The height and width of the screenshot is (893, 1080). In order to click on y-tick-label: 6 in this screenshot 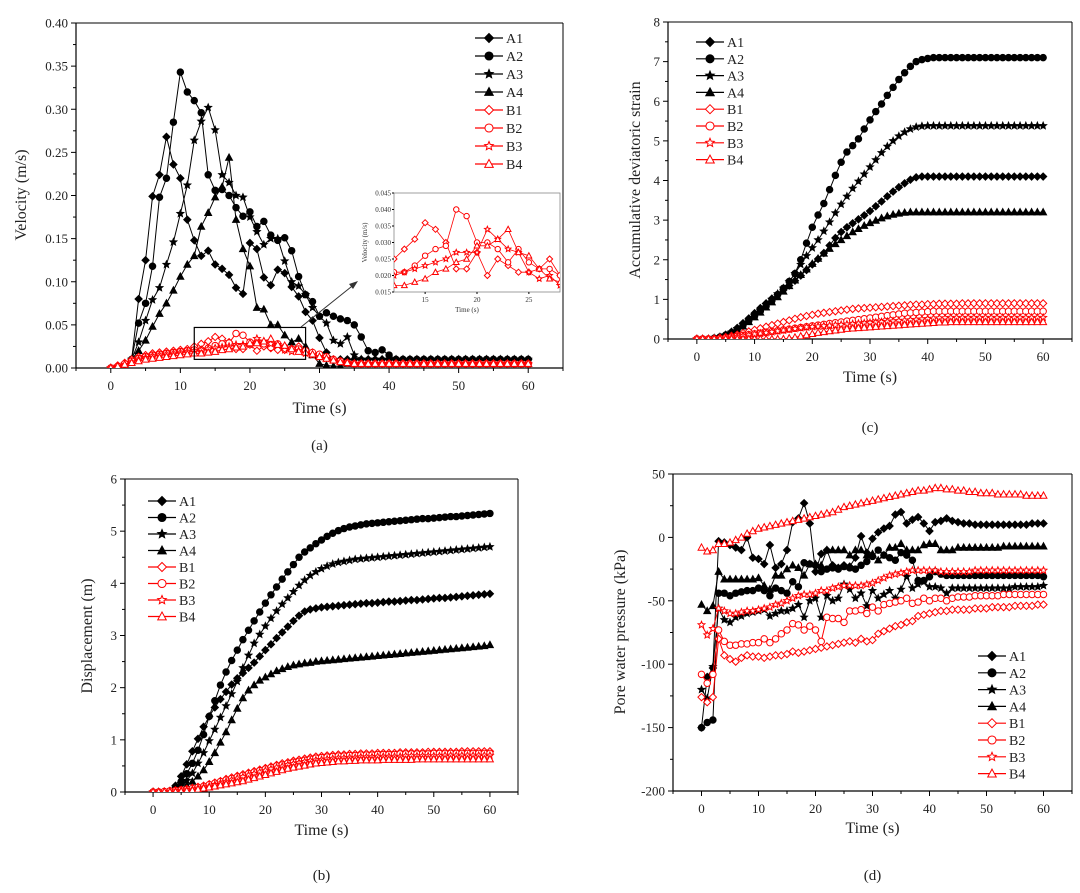, I will do `click(114, 479)`.